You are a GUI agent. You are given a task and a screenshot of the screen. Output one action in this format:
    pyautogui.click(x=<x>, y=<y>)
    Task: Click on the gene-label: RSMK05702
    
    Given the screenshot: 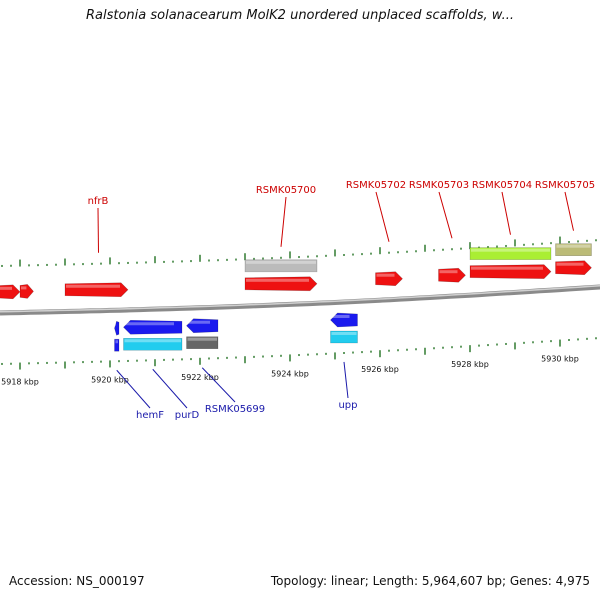 What is the action you would take?
    pyautogui.click(x=376, y=185)
    